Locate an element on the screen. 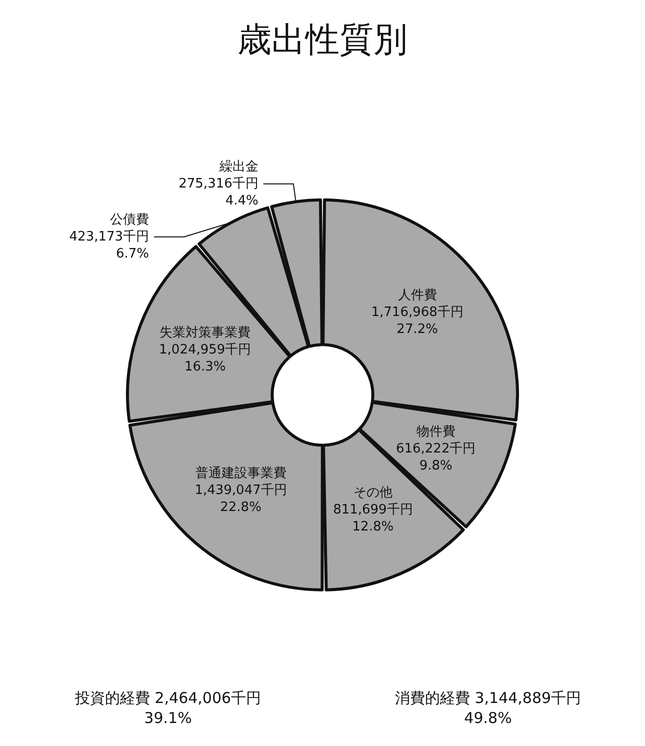 The width and height of the screenshot is (645, 746). text: 消費的経費 3,144,889千円 49.8% is located at coordinates (488, 708).